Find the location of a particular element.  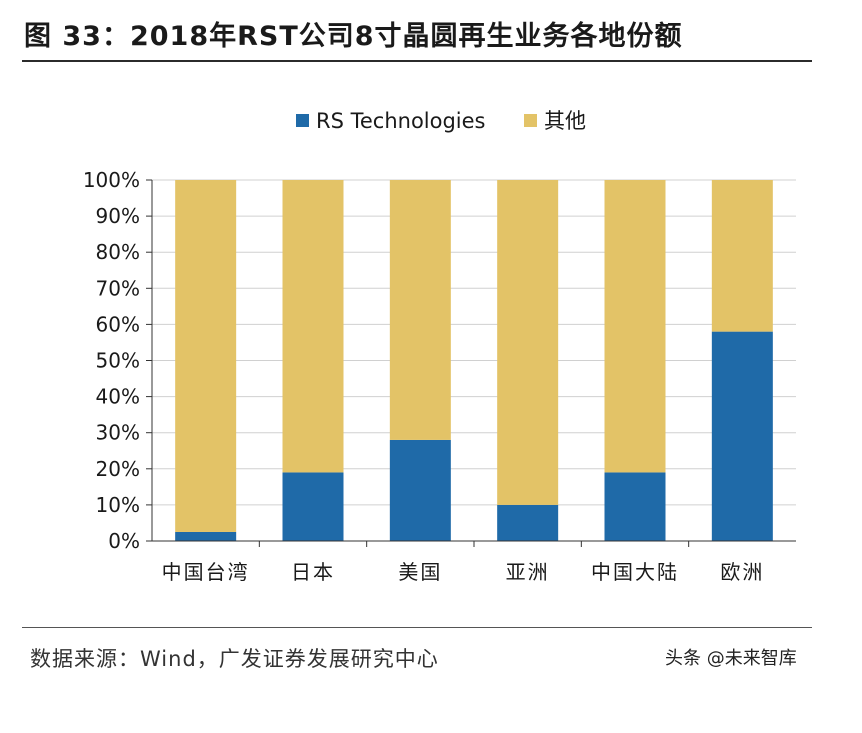

x-tick-label: 欧洲 is located at coordinates (742, 572).